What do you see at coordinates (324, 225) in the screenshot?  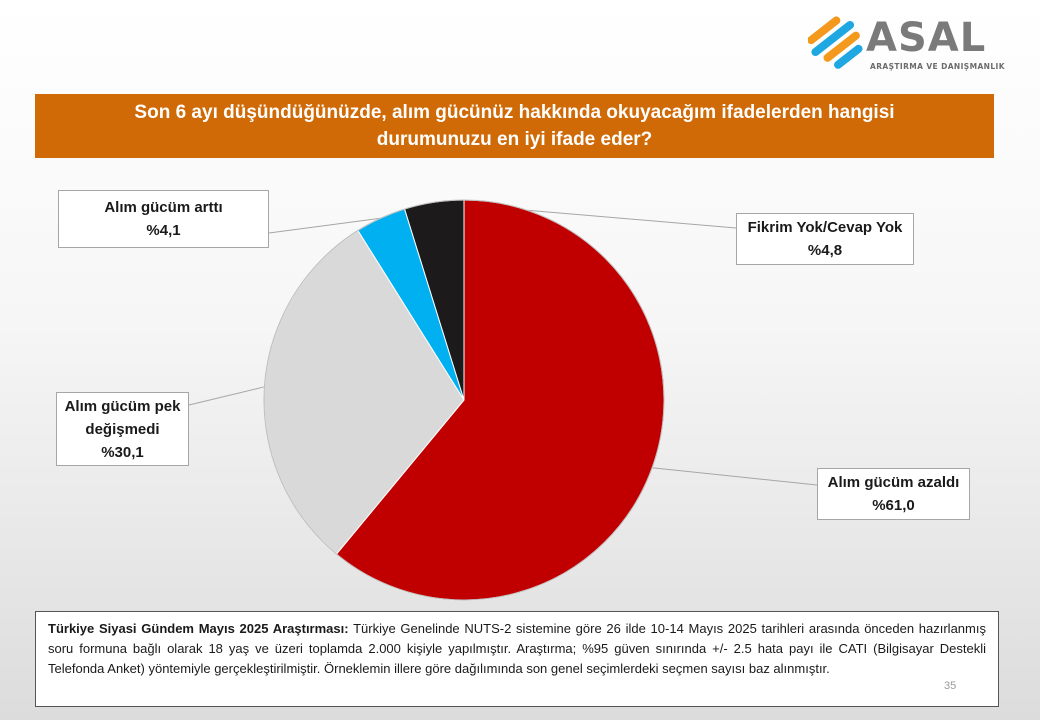 I see `leader-line-increased` at bounding box center [324, 225].